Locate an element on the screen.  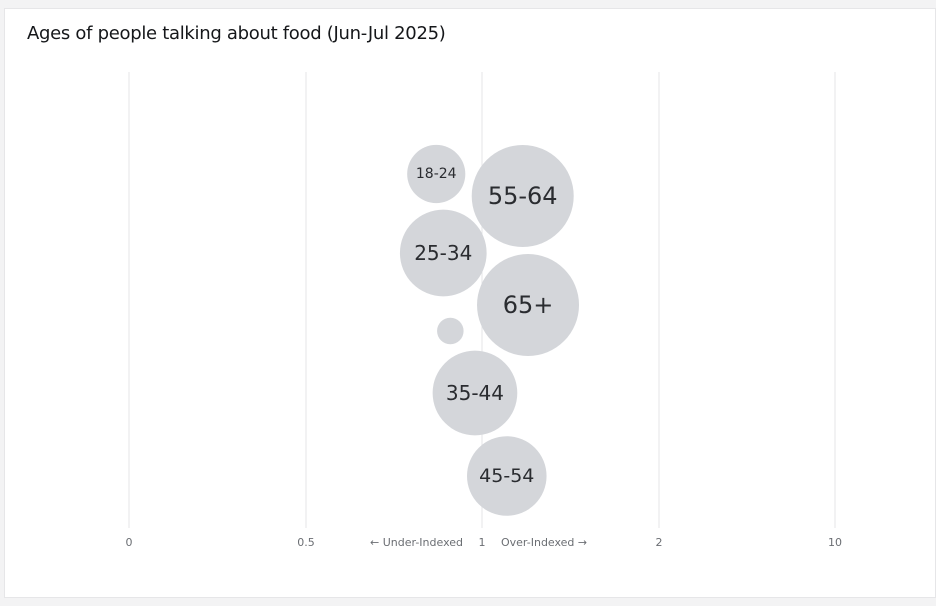
bubble-label: 25-34 is located at coordinates (443, 253).